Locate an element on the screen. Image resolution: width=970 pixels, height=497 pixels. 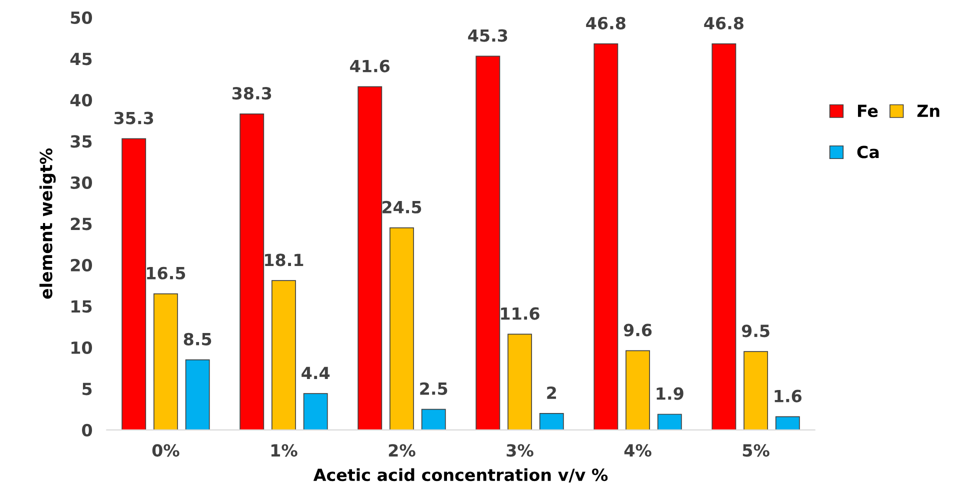
data-label: 41.6 is located at coordinates (370, 66).